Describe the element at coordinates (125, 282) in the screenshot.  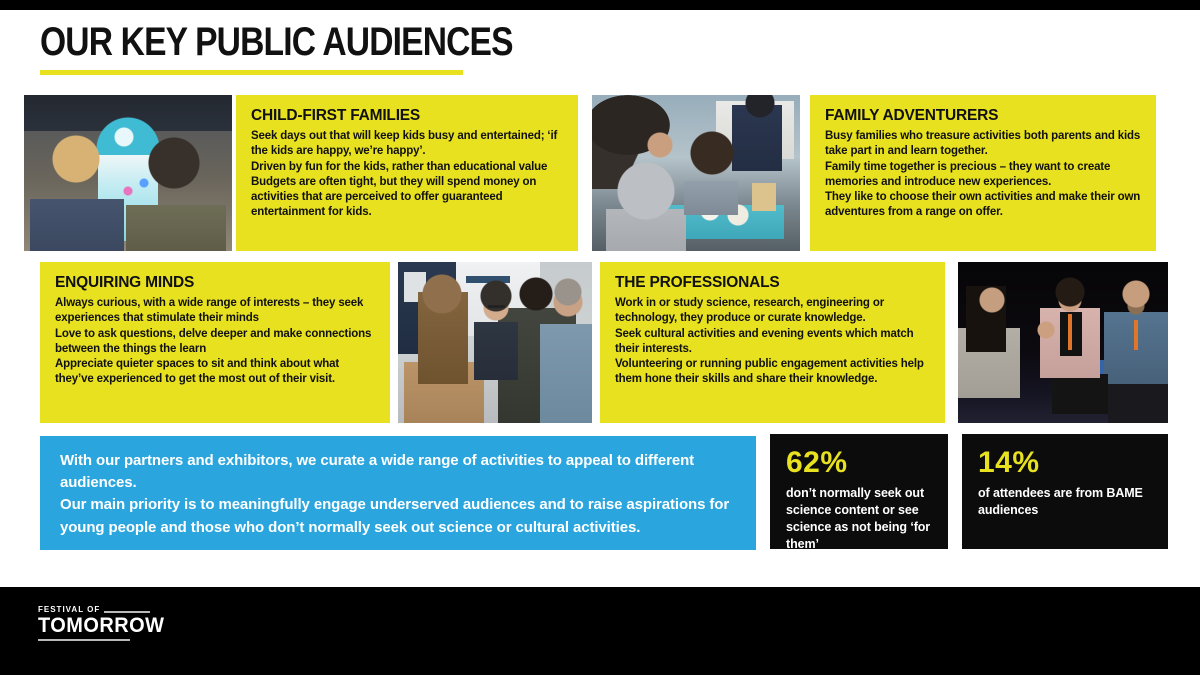
I see `audience-card-title: ENQUIRING MINDS` at that location.